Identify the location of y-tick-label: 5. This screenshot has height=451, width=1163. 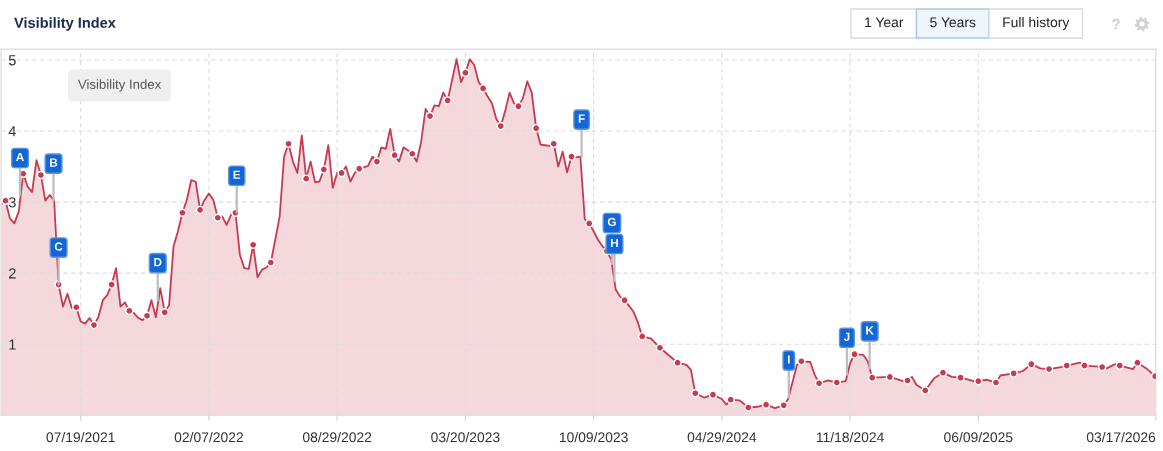
(12, 60).